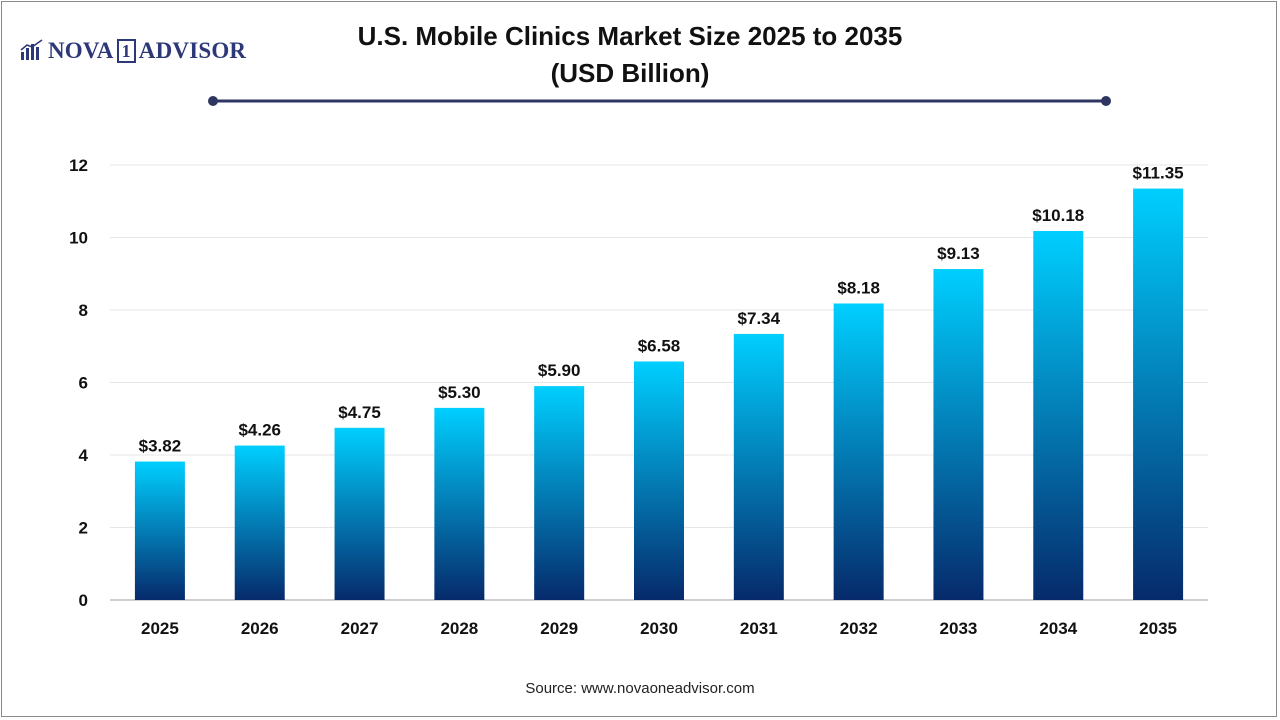 The height and width of the screenshot is (720, 1280). What do you see at coordinates (659, 480) in the screenshot?
I see `bar-2030` at bounding box center [659, 480].